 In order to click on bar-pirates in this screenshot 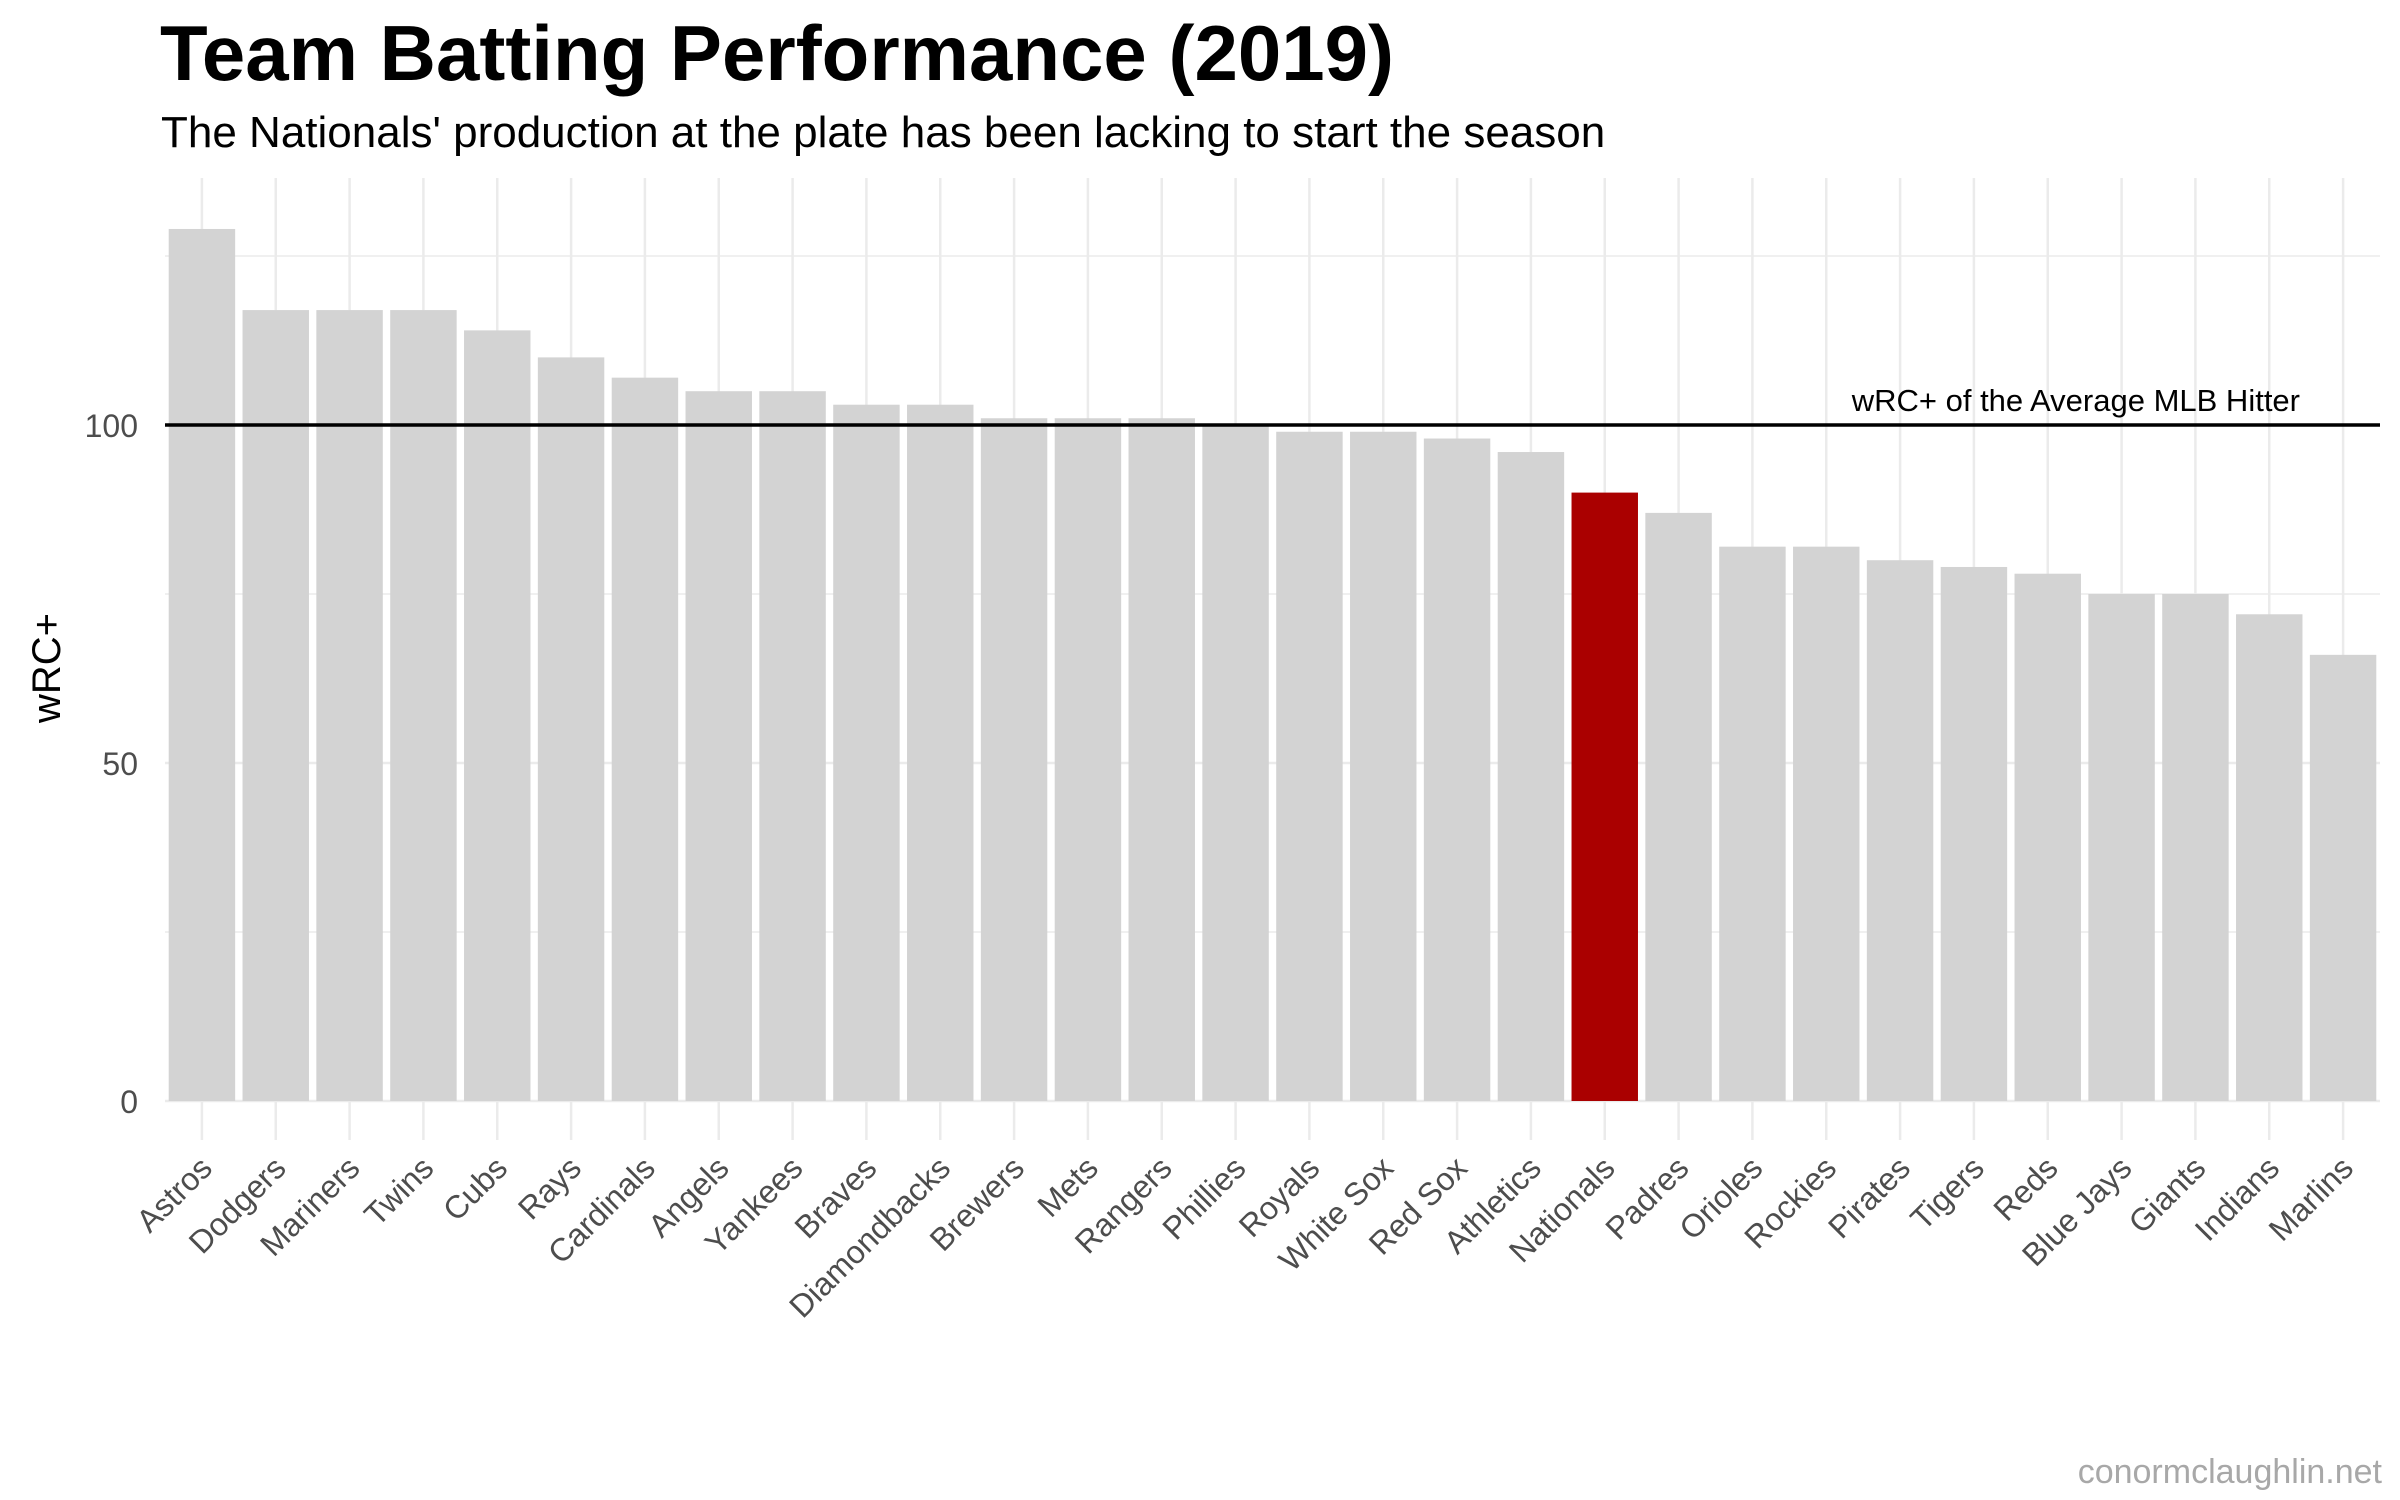, I will do `click(1900, 830)`.